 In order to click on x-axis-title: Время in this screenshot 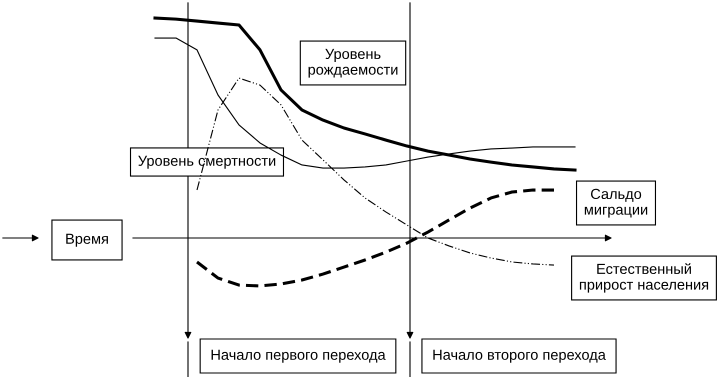, I will do `click(87, 240)`.